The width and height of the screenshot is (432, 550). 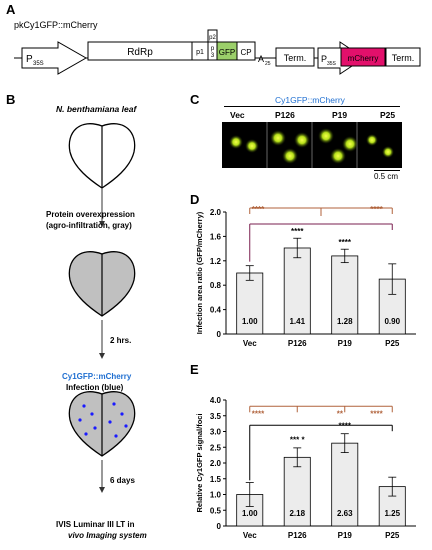 What do you see at coordinates (216, 236) in the screenshot?
I see `y-tick-label: 1.6` at bounding box center [216, 236].